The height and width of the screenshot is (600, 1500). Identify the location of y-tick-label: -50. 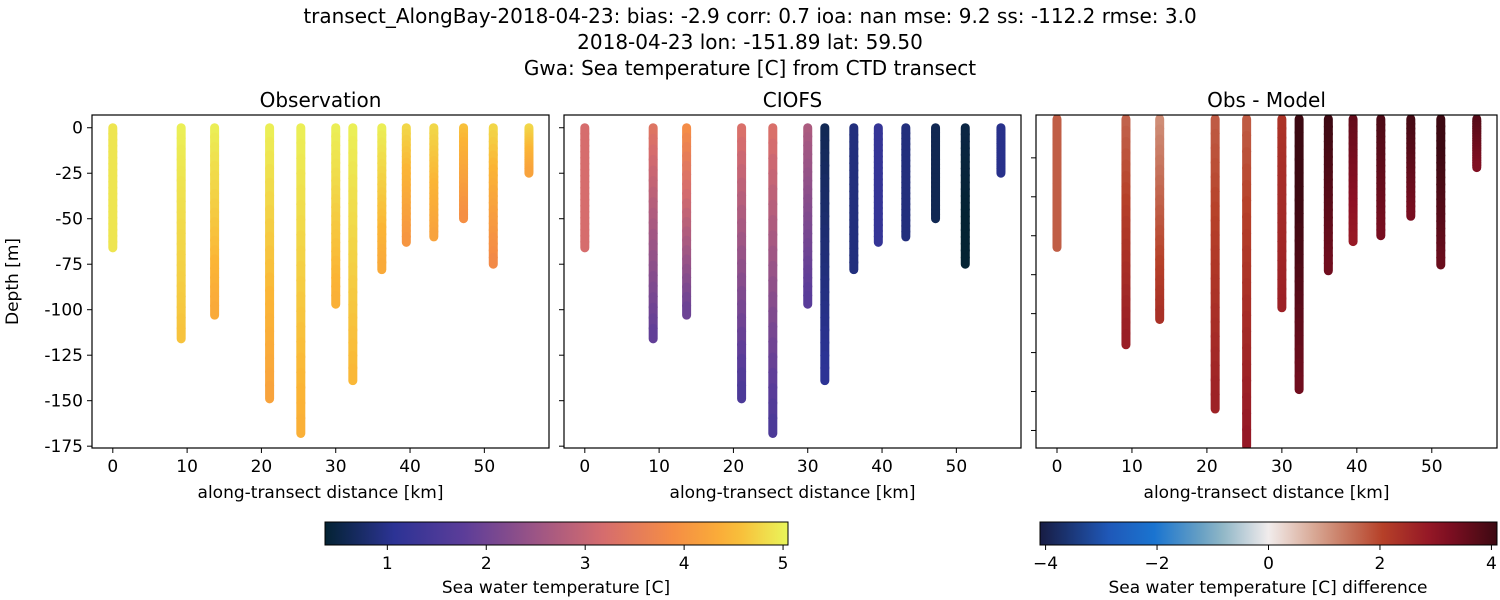
(69, 220).